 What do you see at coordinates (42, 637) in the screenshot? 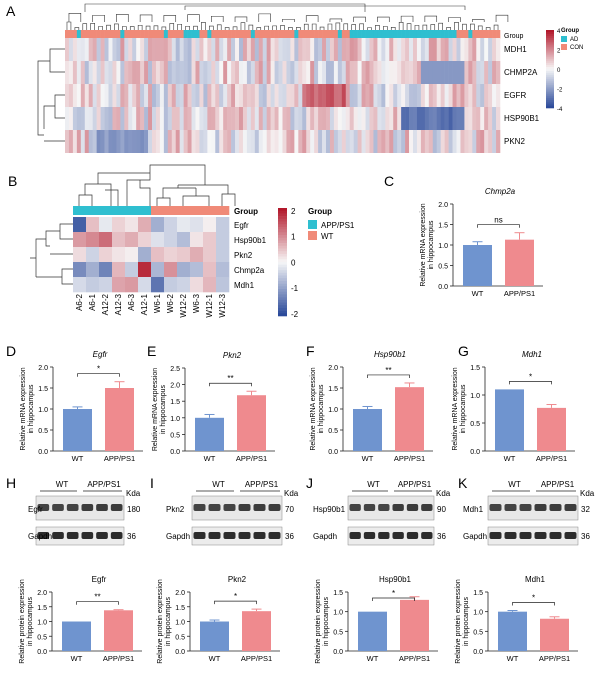
I see `y-tick-label: 0.5` at bounding box center [42, 637].